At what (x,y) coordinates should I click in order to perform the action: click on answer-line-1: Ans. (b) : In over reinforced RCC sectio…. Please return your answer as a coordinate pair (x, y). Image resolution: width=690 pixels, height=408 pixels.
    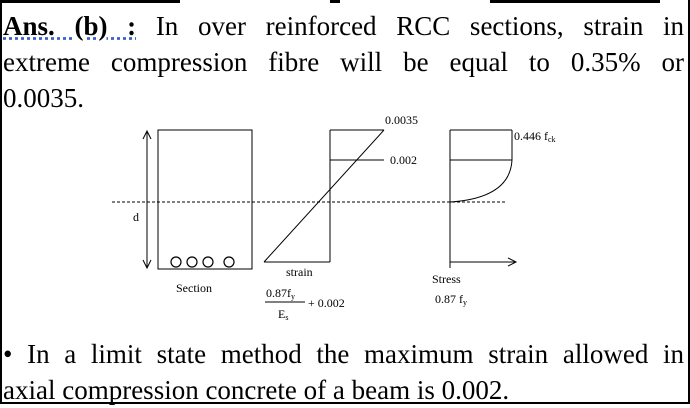
    Looking at the image, I should click on (343, 26).